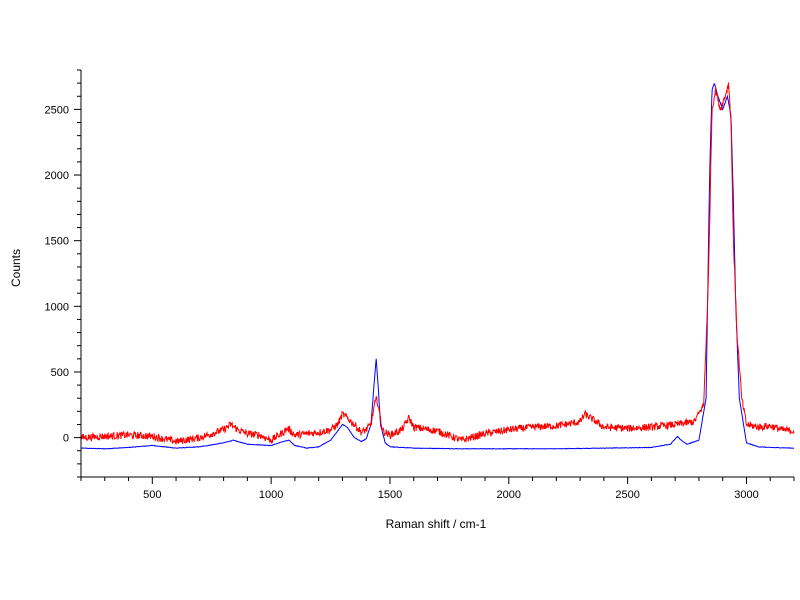  I want to click on y-axis-title: Counts, so click(16, 268).